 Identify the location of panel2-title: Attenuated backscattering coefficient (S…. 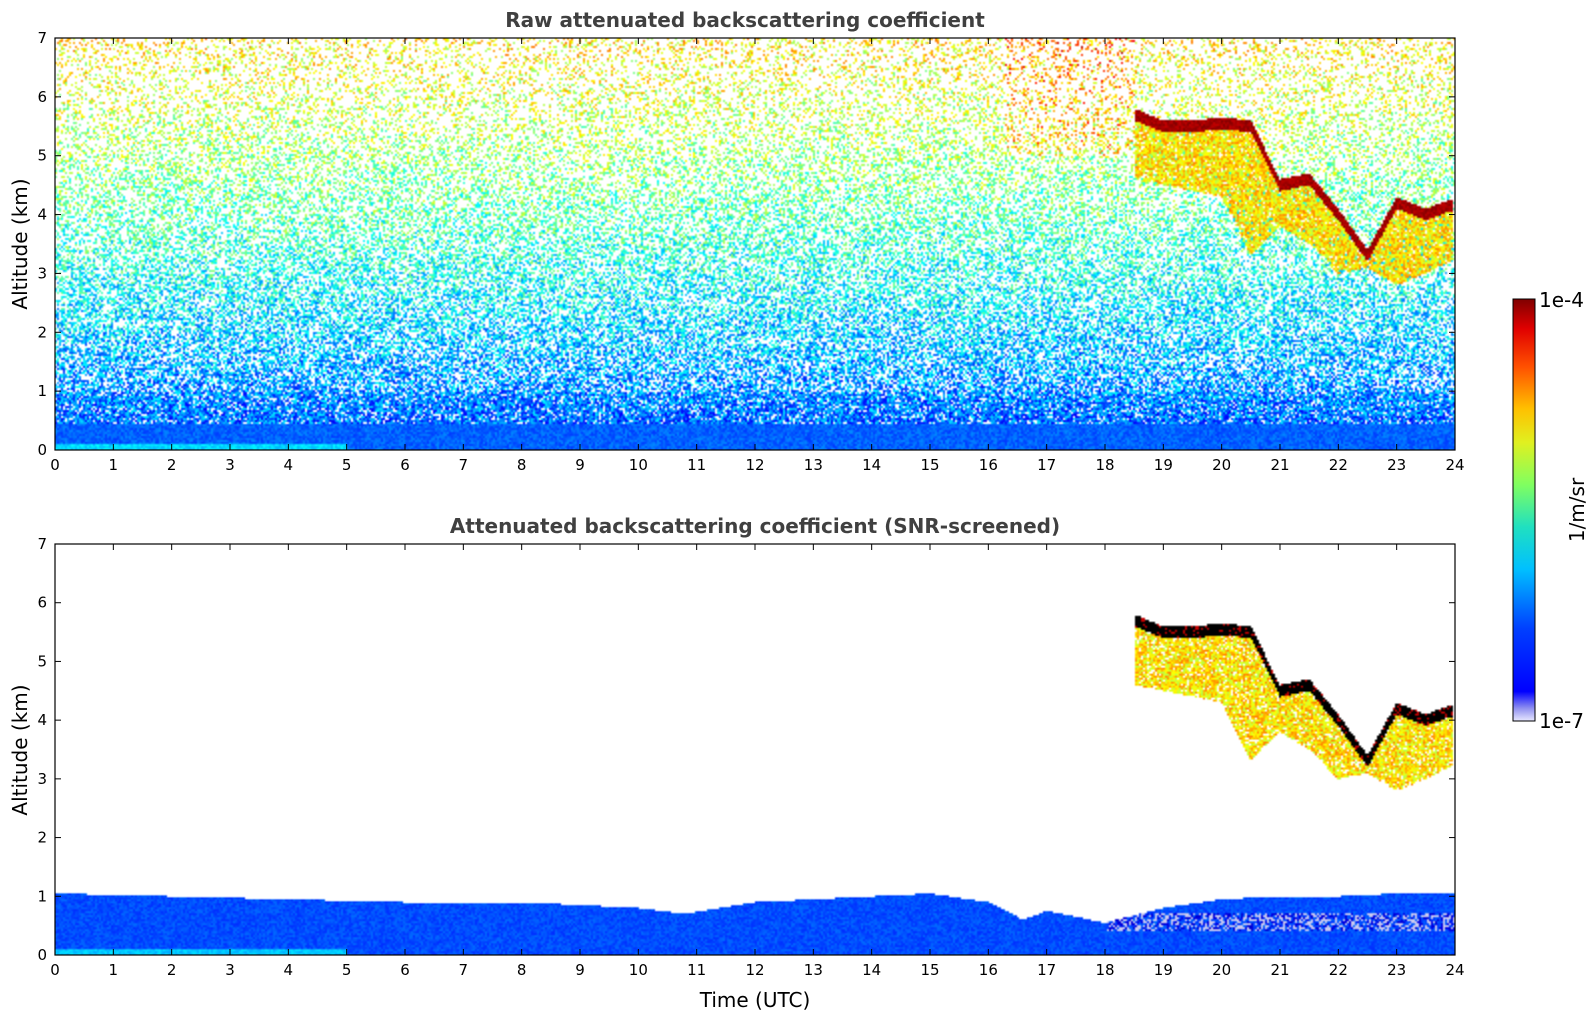
(755, 526).